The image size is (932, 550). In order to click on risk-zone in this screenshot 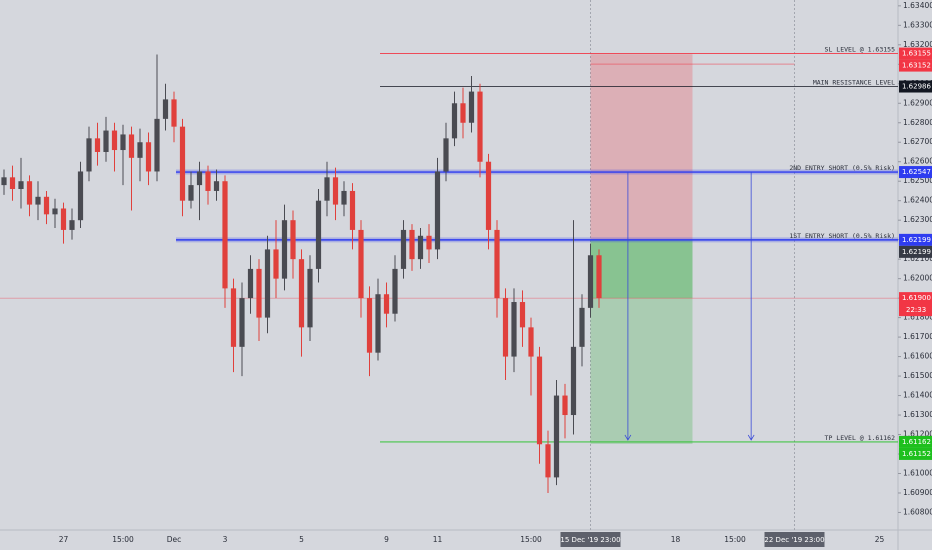, I will do `click(641, 147)`.